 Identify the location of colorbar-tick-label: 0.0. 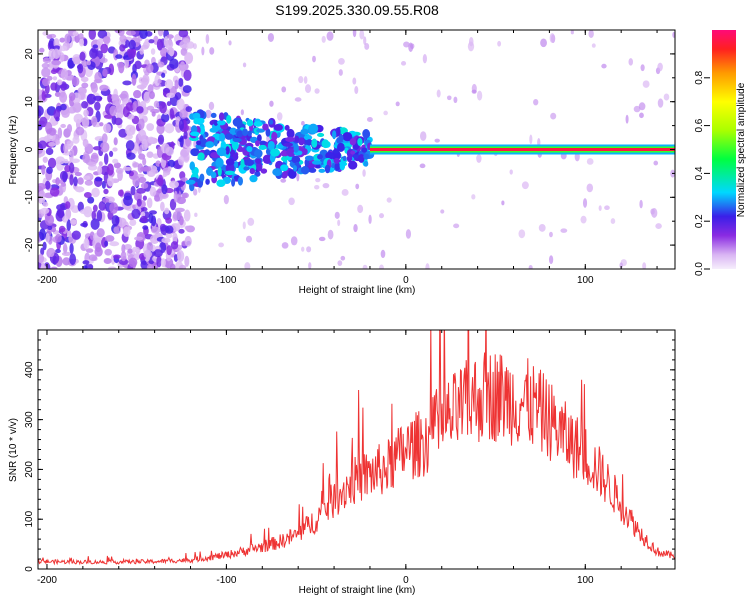
(699, 269).